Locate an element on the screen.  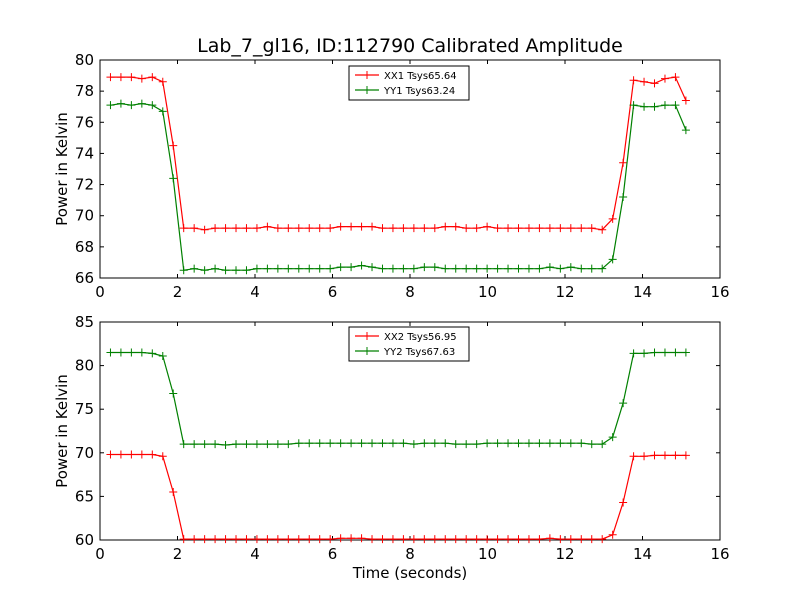
x-tick-label: 14 is located at coordinates (642, 292).